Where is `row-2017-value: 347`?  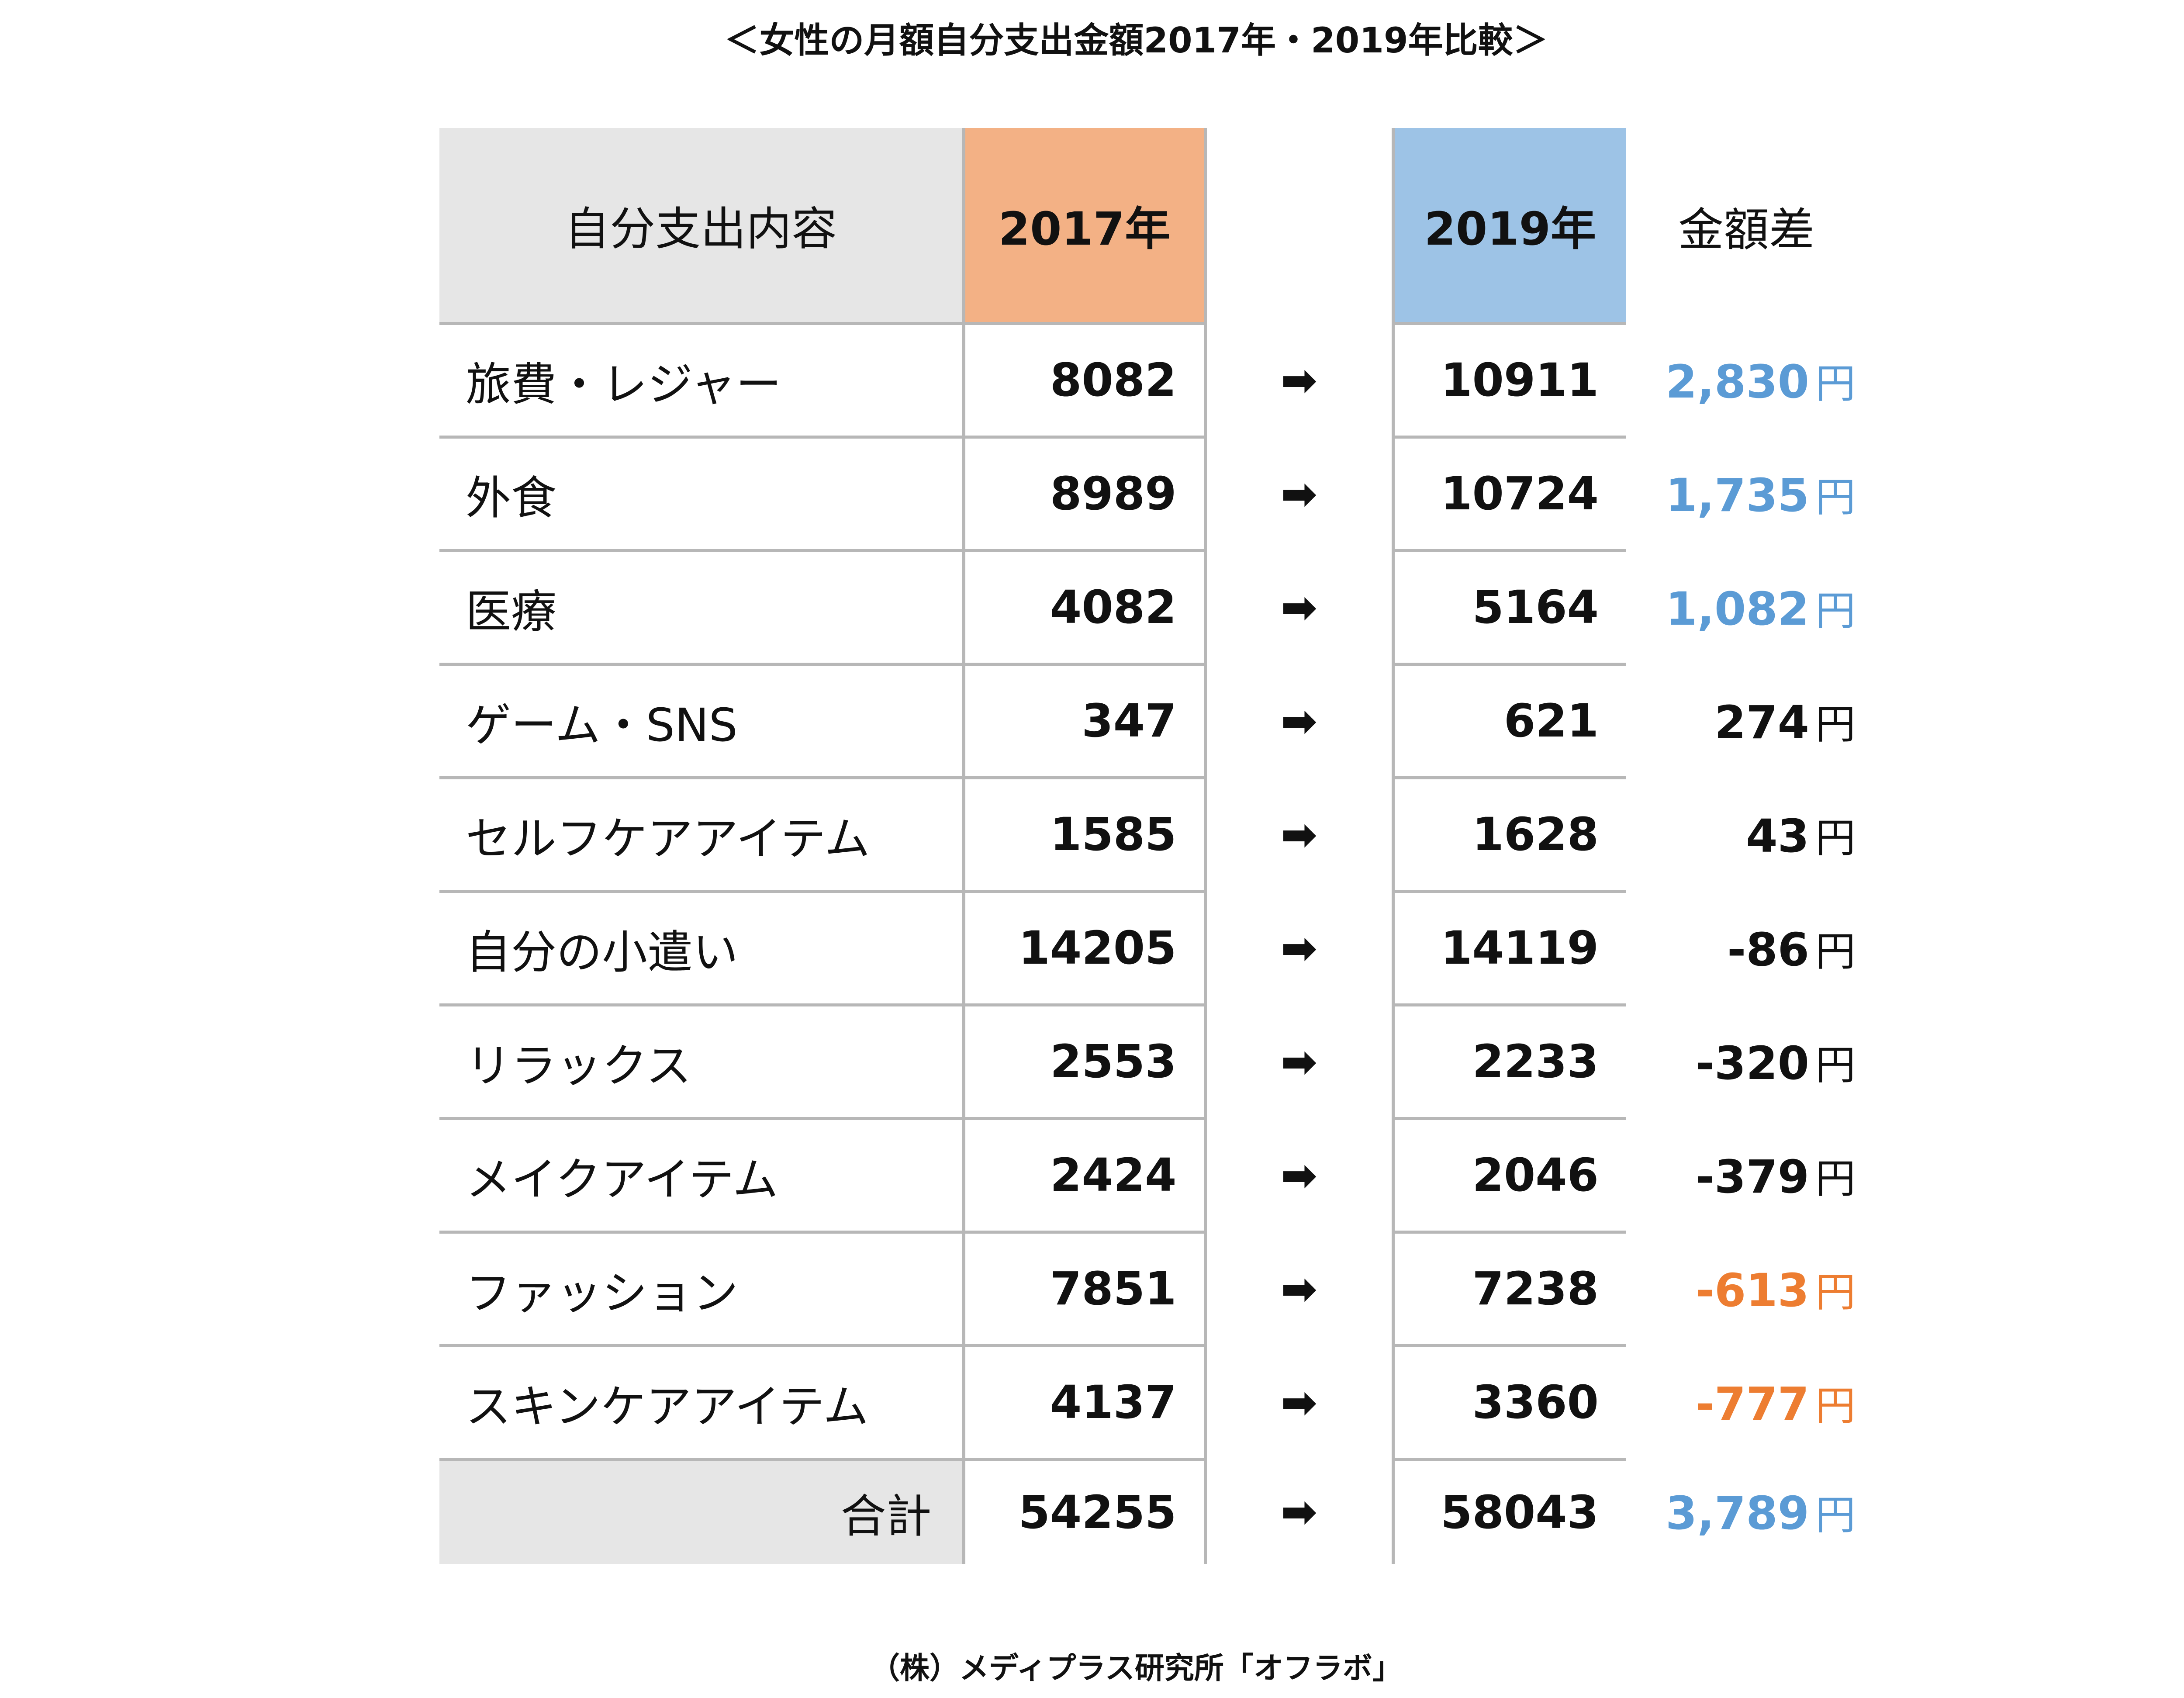
row-2017-value: 347 is located at coordinates (1084, 721).